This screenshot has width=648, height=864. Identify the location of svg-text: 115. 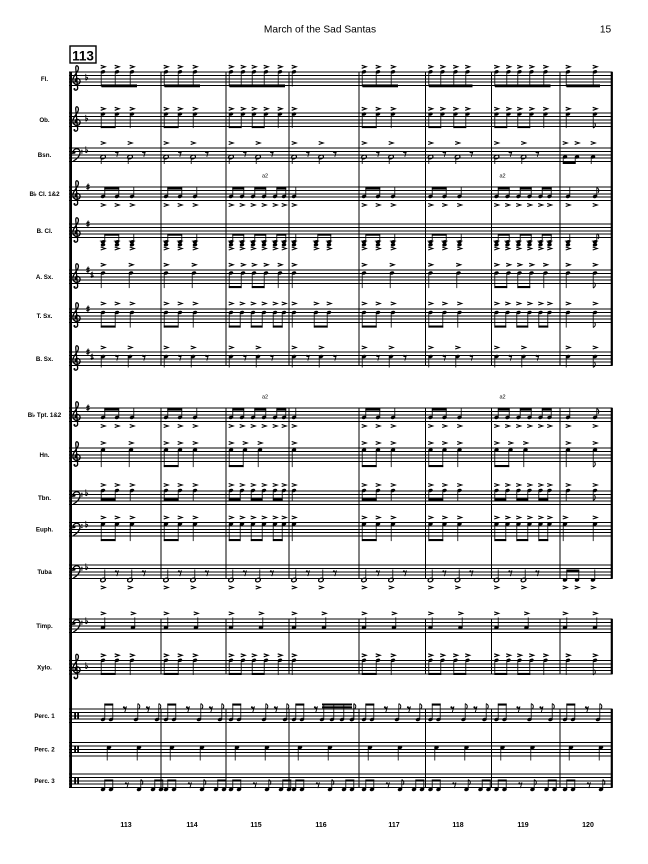
(255, 825).